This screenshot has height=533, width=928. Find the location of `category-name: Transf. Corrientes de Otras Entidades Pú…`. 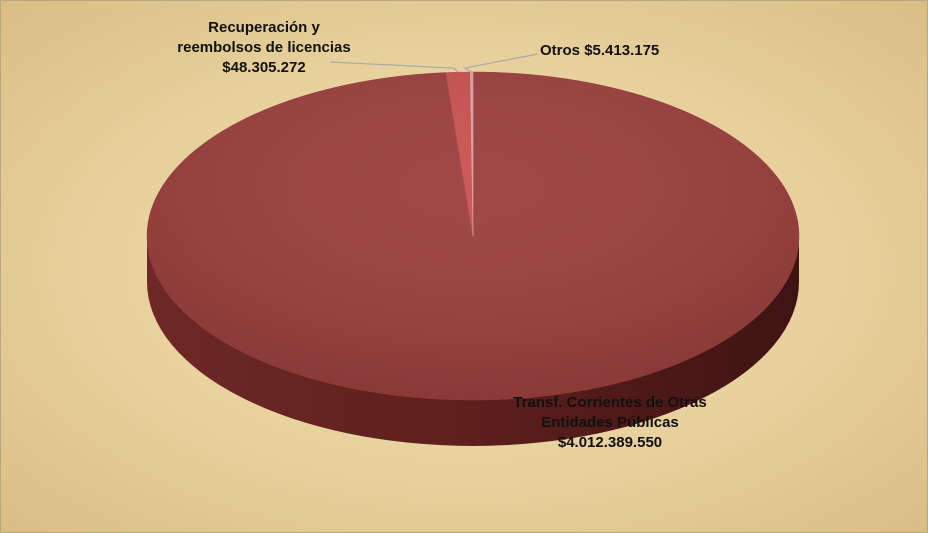

category-name: Transf. Corrientes de Otras Entidades Pú… is located at coordinates (610, 412).